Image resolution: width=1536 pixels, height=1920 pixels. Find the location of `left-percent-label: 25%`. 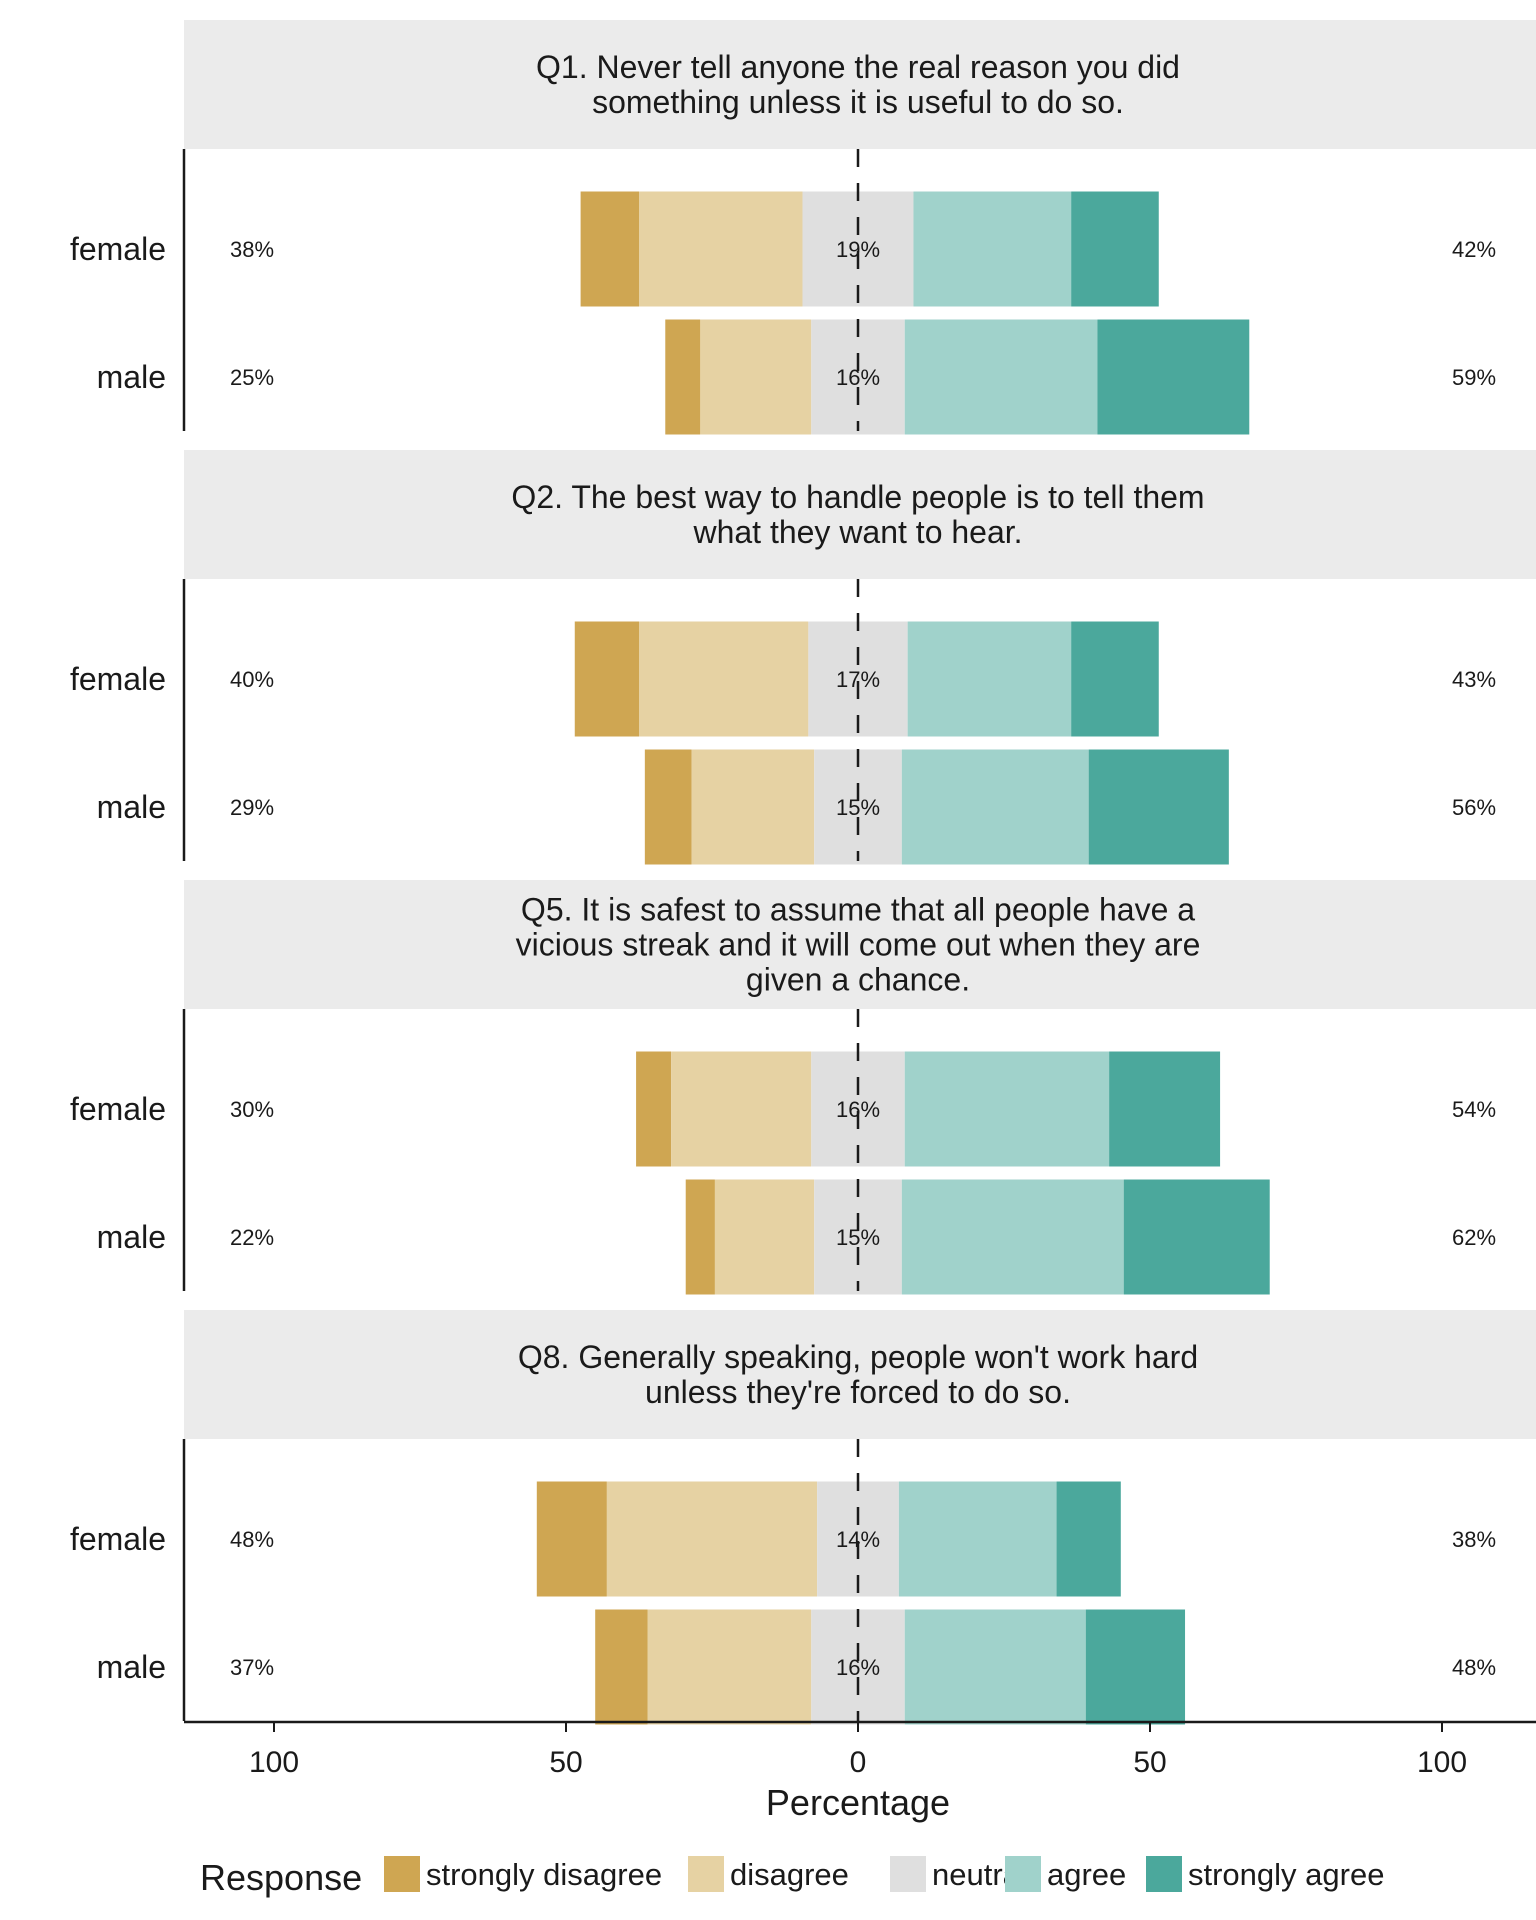

left-percent-label: 25% is located at coordinates (252, 377).